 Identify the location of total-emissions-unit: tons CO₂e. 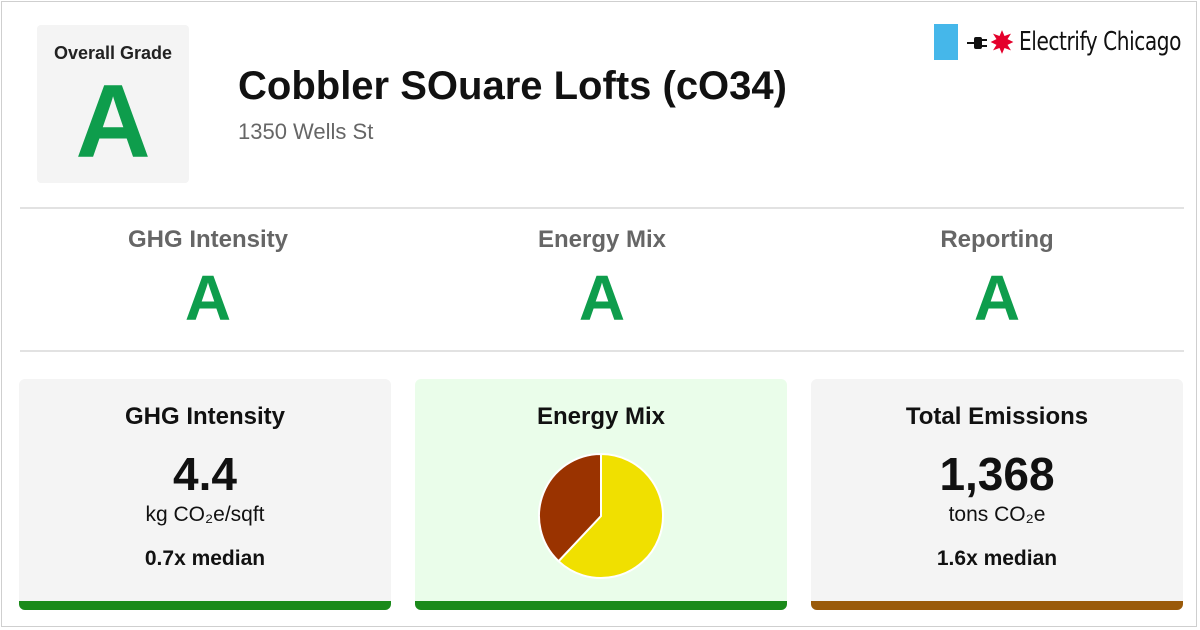
(997, 514).